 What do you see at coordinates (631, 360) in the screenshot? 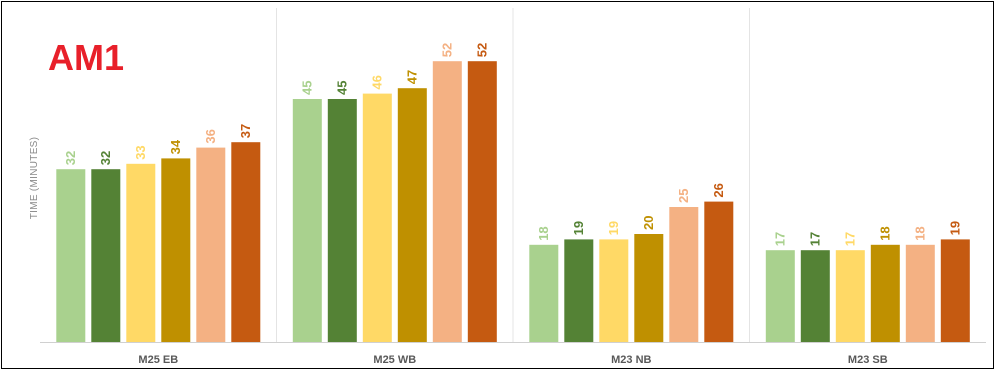
I see `category-label: M23 NB` at bounding box center [631, 360].